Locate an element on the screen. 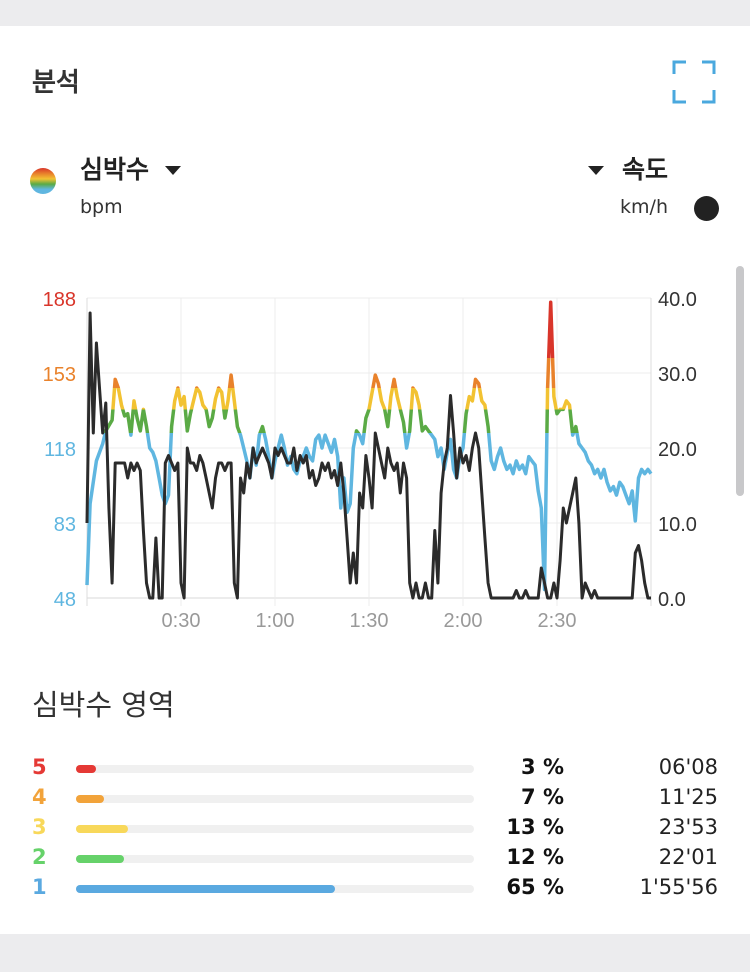  speed-color-icon is located at coordinates (706, 208).